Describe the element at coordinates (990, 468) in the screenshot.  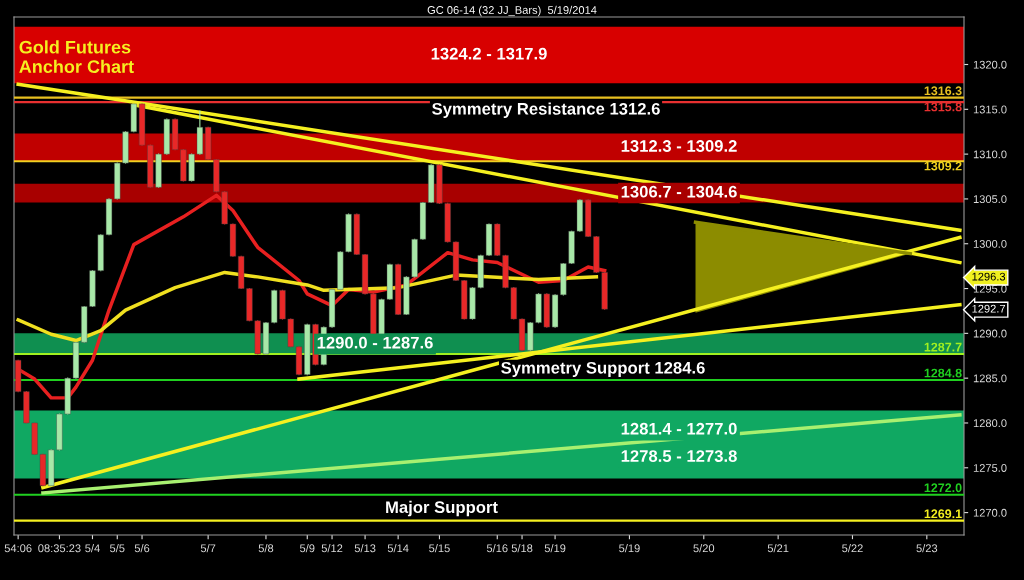
I see `y-tick-label: 1275.0` at that location.